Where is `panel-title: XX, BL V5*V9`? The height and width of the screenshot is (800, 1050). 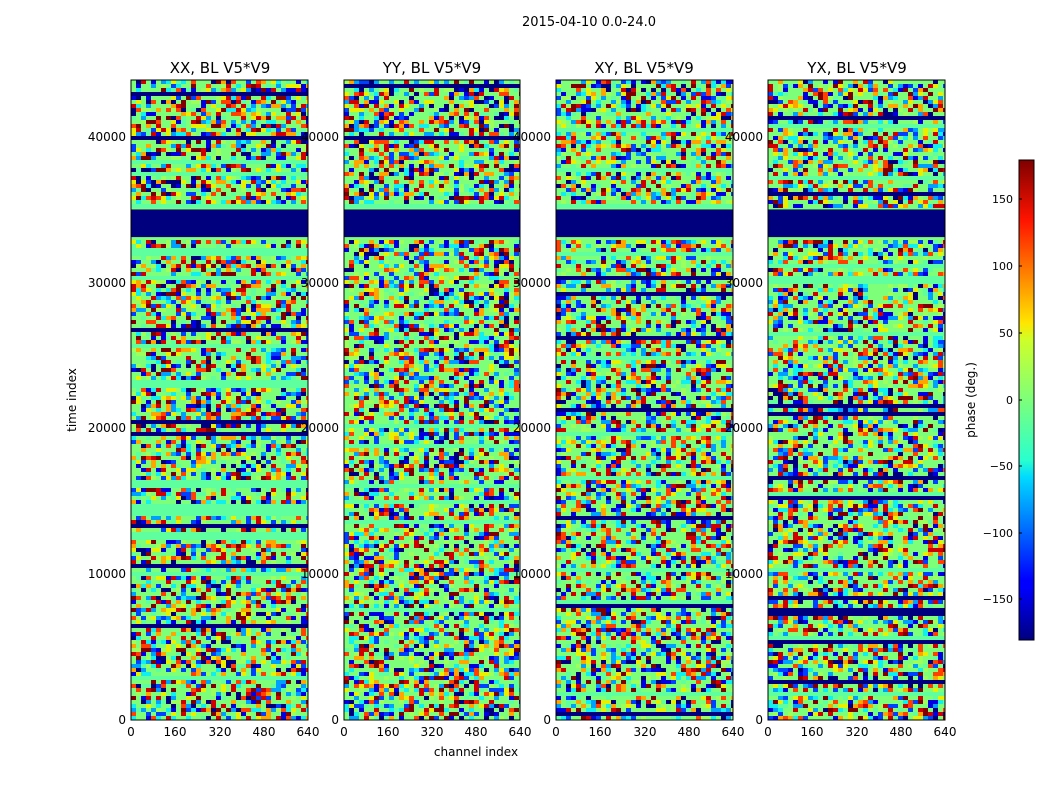
panel-title: XX, BL V5*V9 is located at coordinates (220, 68).